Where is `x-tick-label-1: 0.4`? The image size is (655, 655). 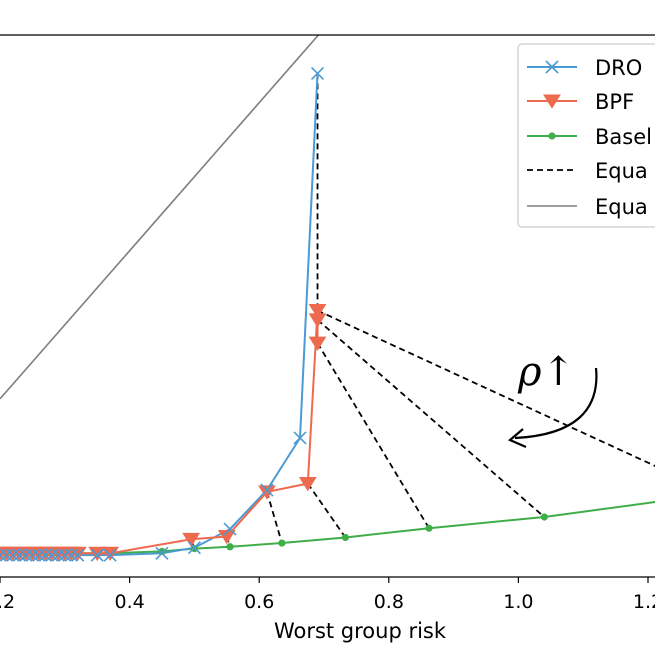 x-tick-label-1: 0.4 is located at coordinates (129, 602).